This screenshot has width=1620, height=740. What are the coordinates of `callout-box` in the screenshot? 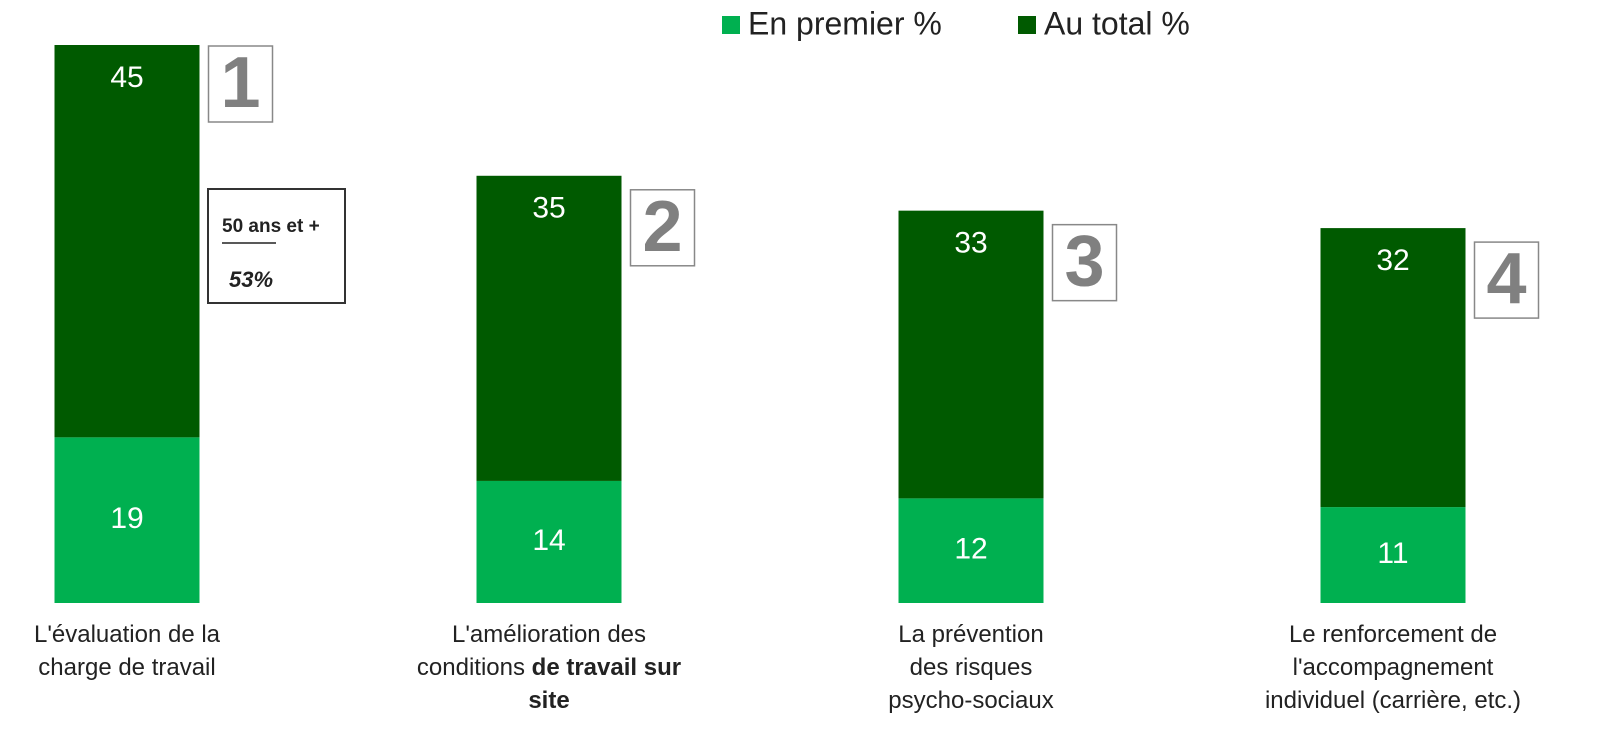 It's located at (276, 246).